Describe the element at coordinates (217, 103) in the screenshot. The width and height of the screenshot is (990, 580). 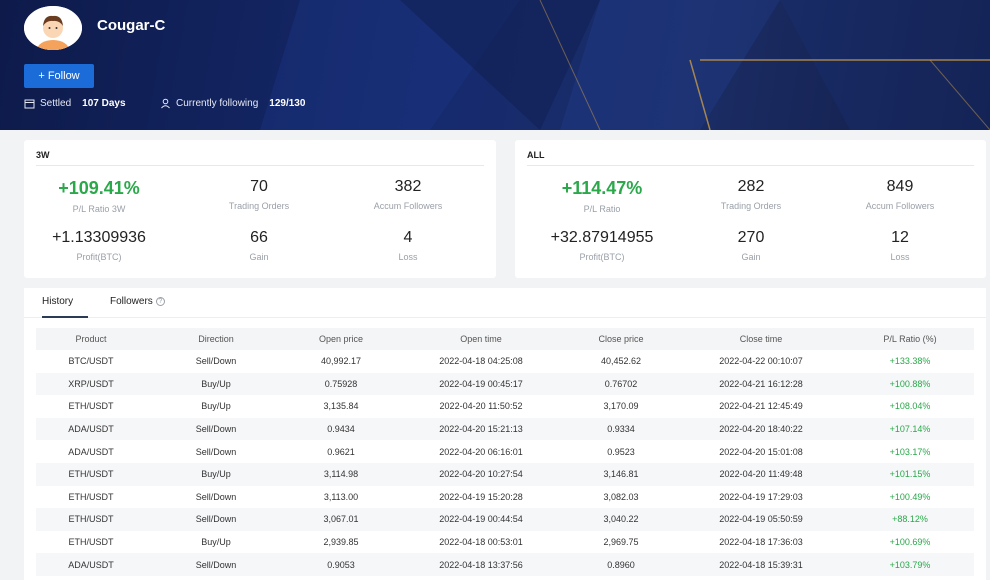
I see `following-label: Currently following` at that location.